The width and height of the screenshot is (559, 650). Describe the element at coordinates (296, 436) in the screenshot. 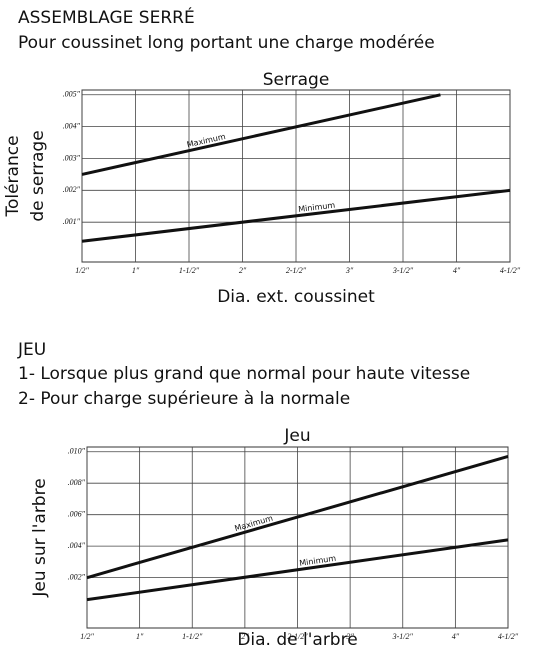

I see `chart-title: Jeu` at that location.